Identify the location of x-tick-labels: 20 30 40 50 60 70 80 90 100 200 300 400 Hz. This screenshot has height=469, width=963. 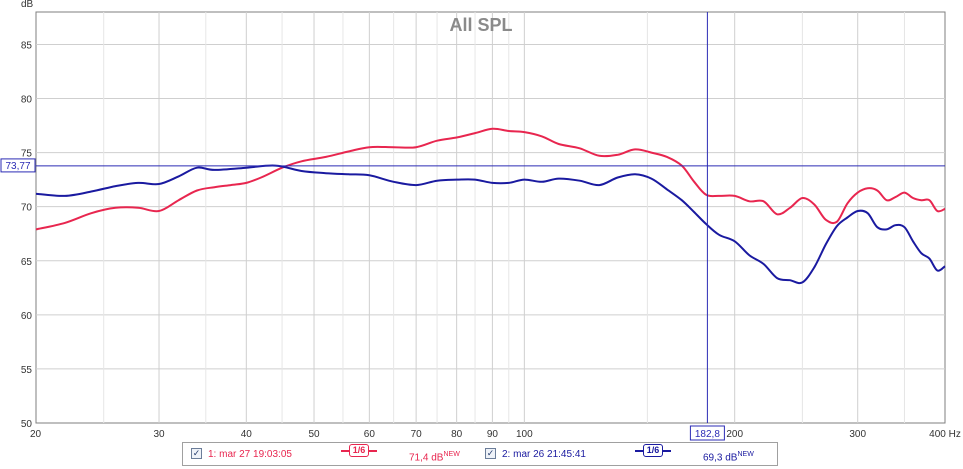
(495, 434).